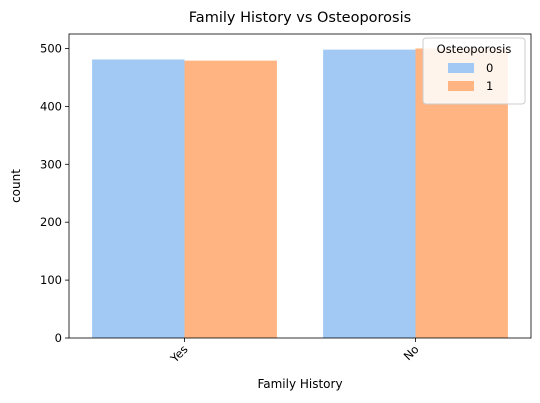  I want to click on x-tick-label-no: No, so click(411, 352).